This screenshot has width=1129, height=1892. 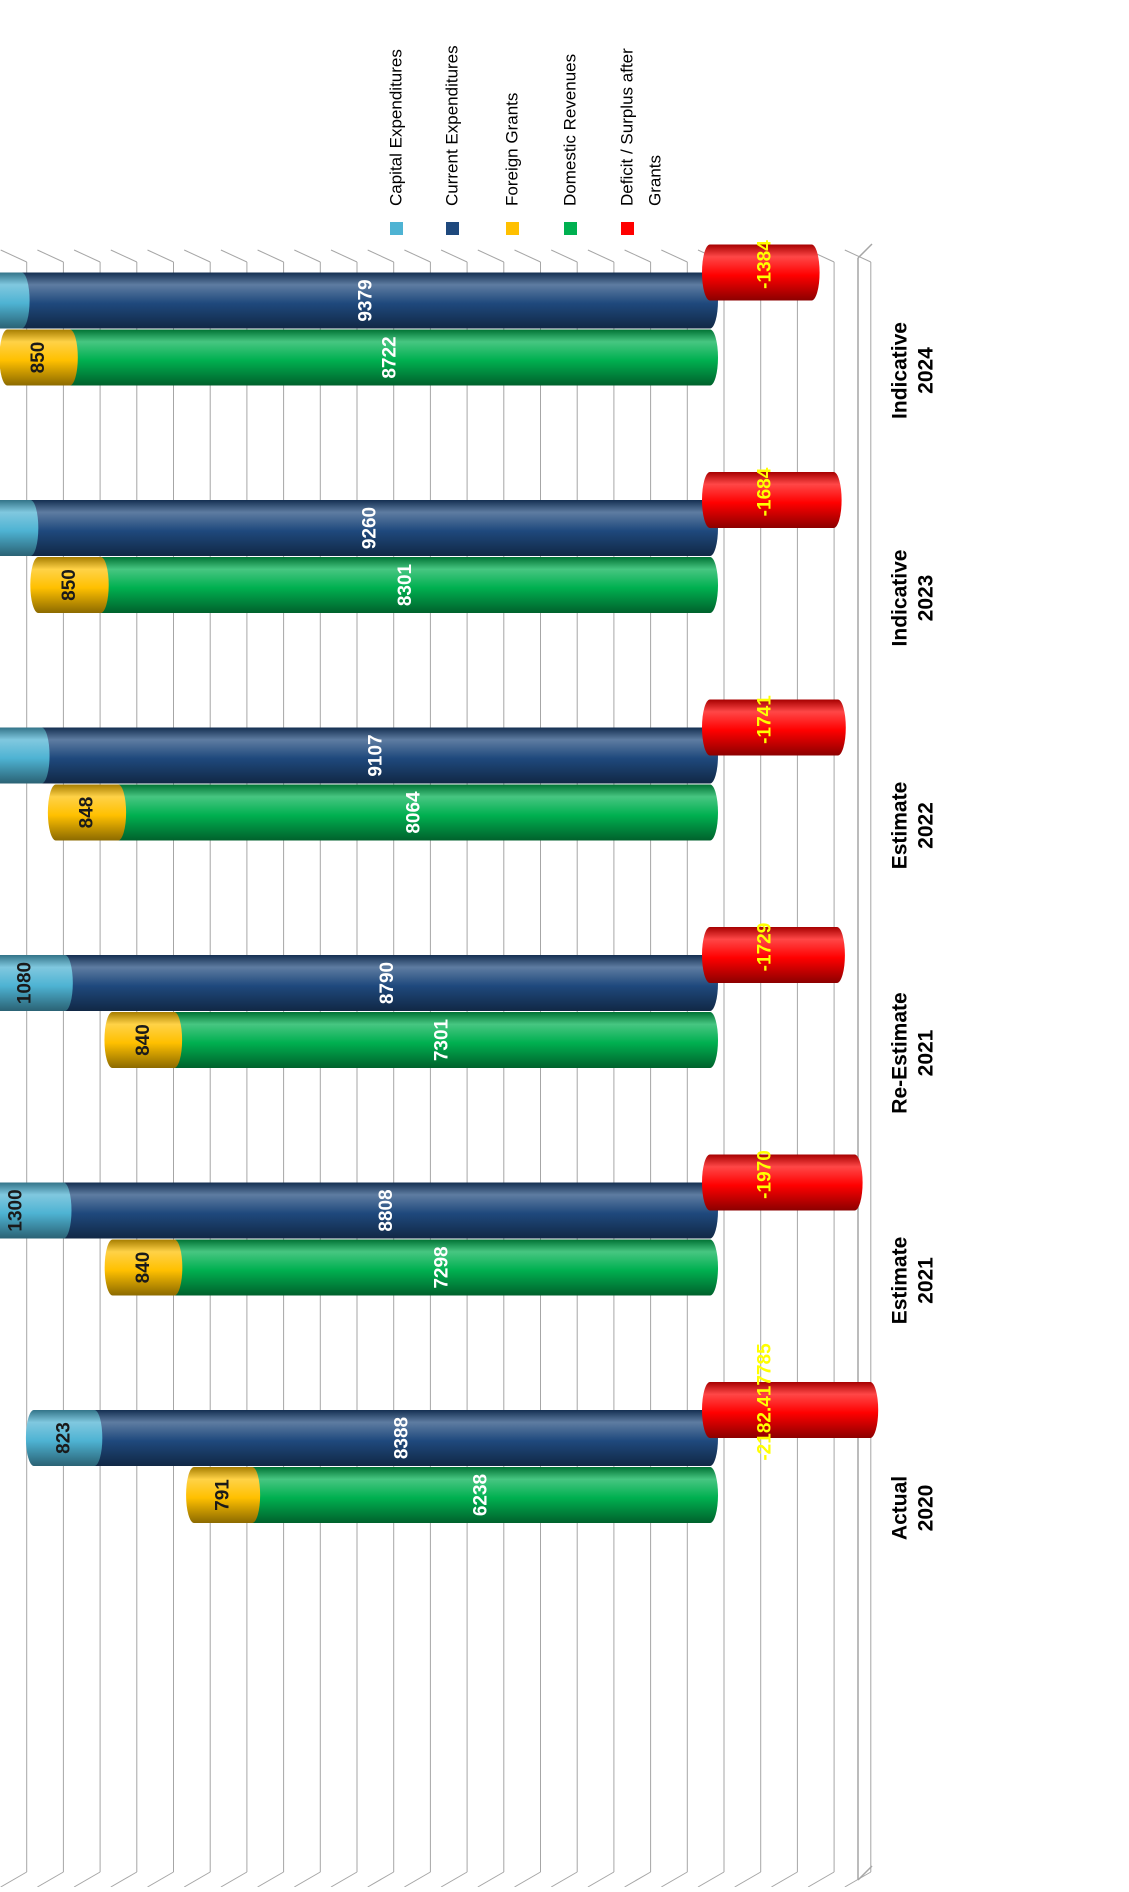 What do you see at coordinates (900, 1052) in the screenshot?
I see `category-label: Re-Estimate` at bounding box center [900, 1052].